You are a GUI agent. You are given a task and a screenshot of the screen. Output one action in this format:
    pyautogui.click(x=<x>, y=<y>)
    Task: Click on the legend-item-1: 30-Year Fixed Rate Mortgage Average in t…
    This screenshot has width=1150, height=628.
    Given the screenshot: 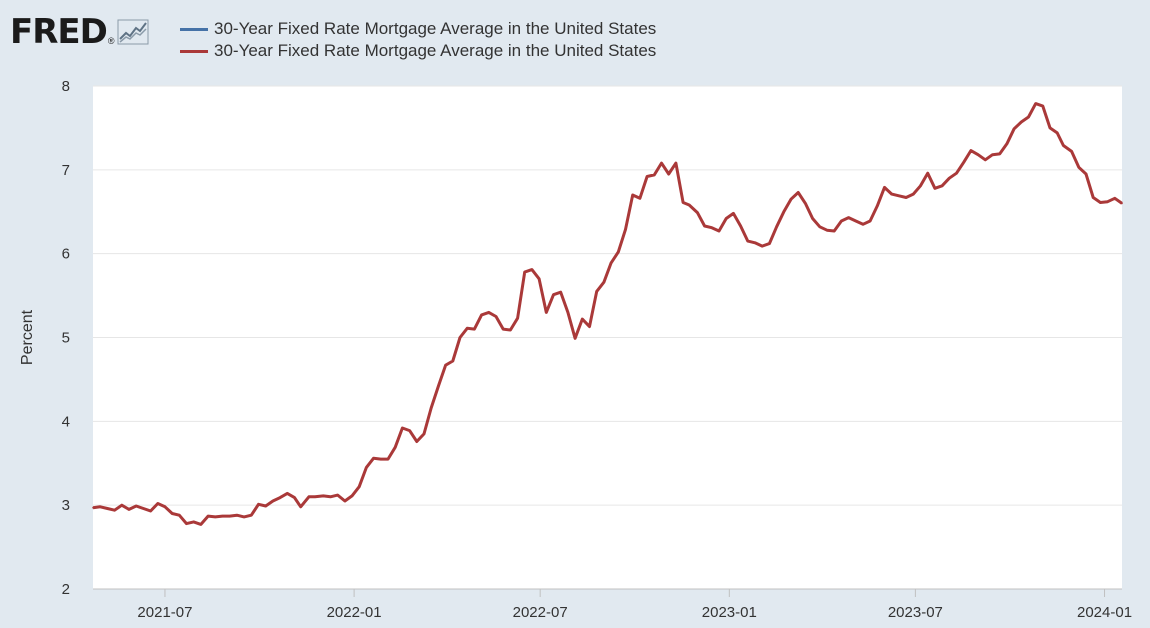 What is the action you would take?
    pyautogui.click(x=418, y=29)
    